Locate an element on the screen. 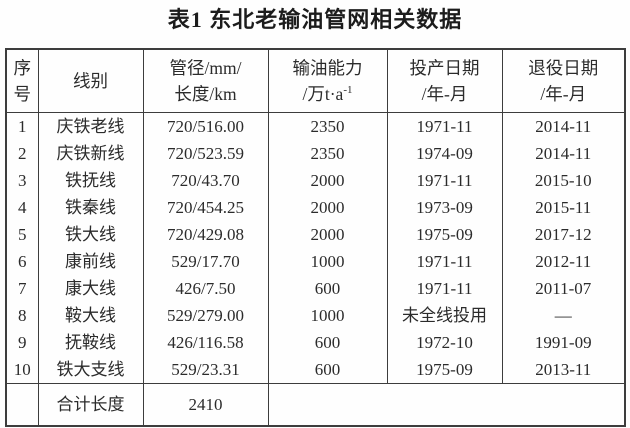  table-caption: 表1 东北老输油管网相关数据 is located at coordinates (315, 19).